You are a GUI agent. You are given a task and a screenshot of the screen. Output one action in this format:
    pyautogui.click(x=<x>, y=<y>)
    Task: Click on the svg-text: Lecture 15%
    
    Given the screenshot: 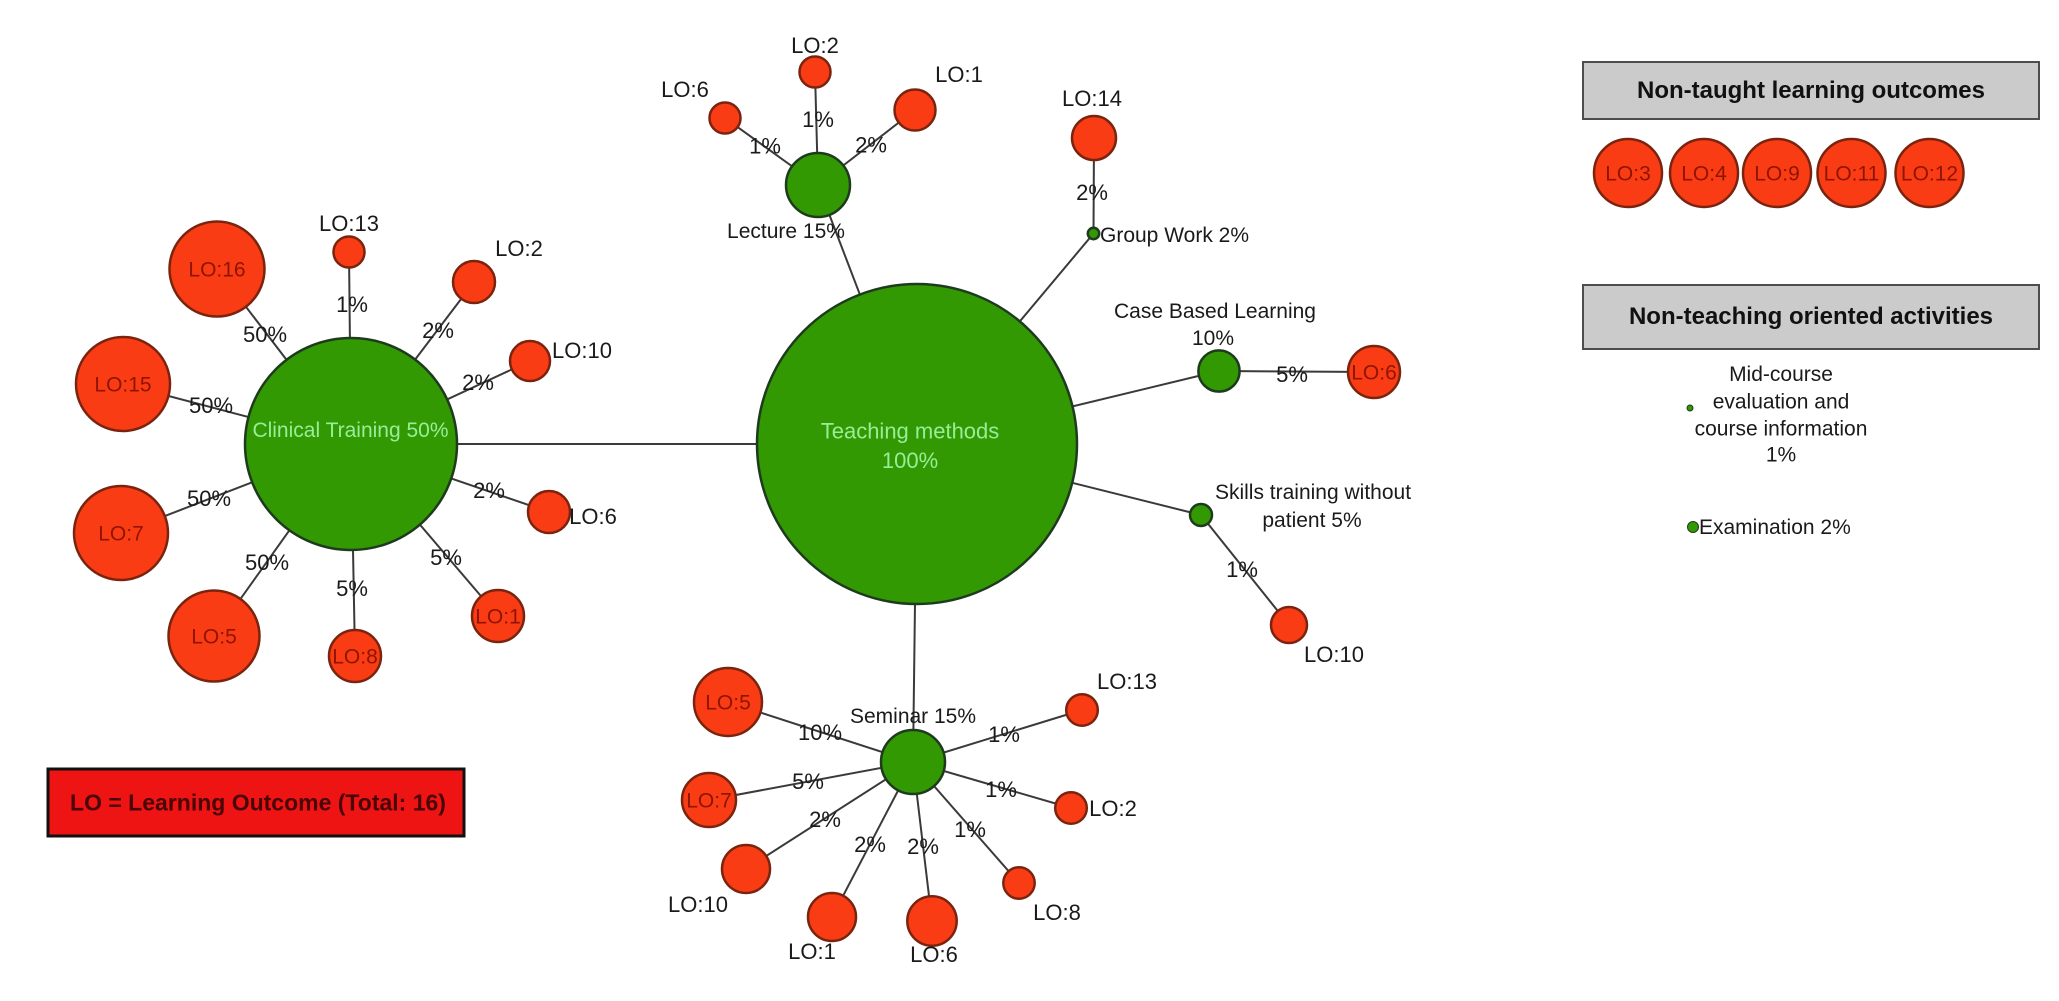 What is the action you would take?
    pyautogui.click(x=786, y=231)
    